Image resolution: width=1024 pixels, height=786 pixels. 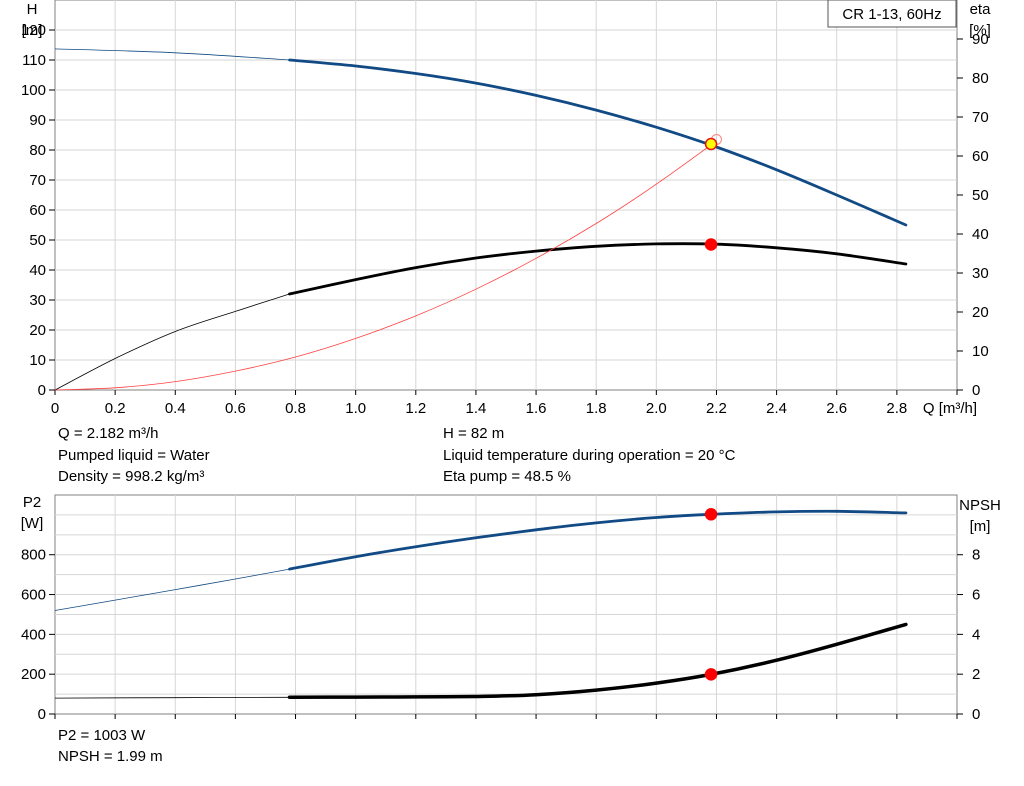 What do you see at coordinates (33, 90) in the screenshot?
I see `y-tick-label-left: 100` at bounding box center [33, 90].